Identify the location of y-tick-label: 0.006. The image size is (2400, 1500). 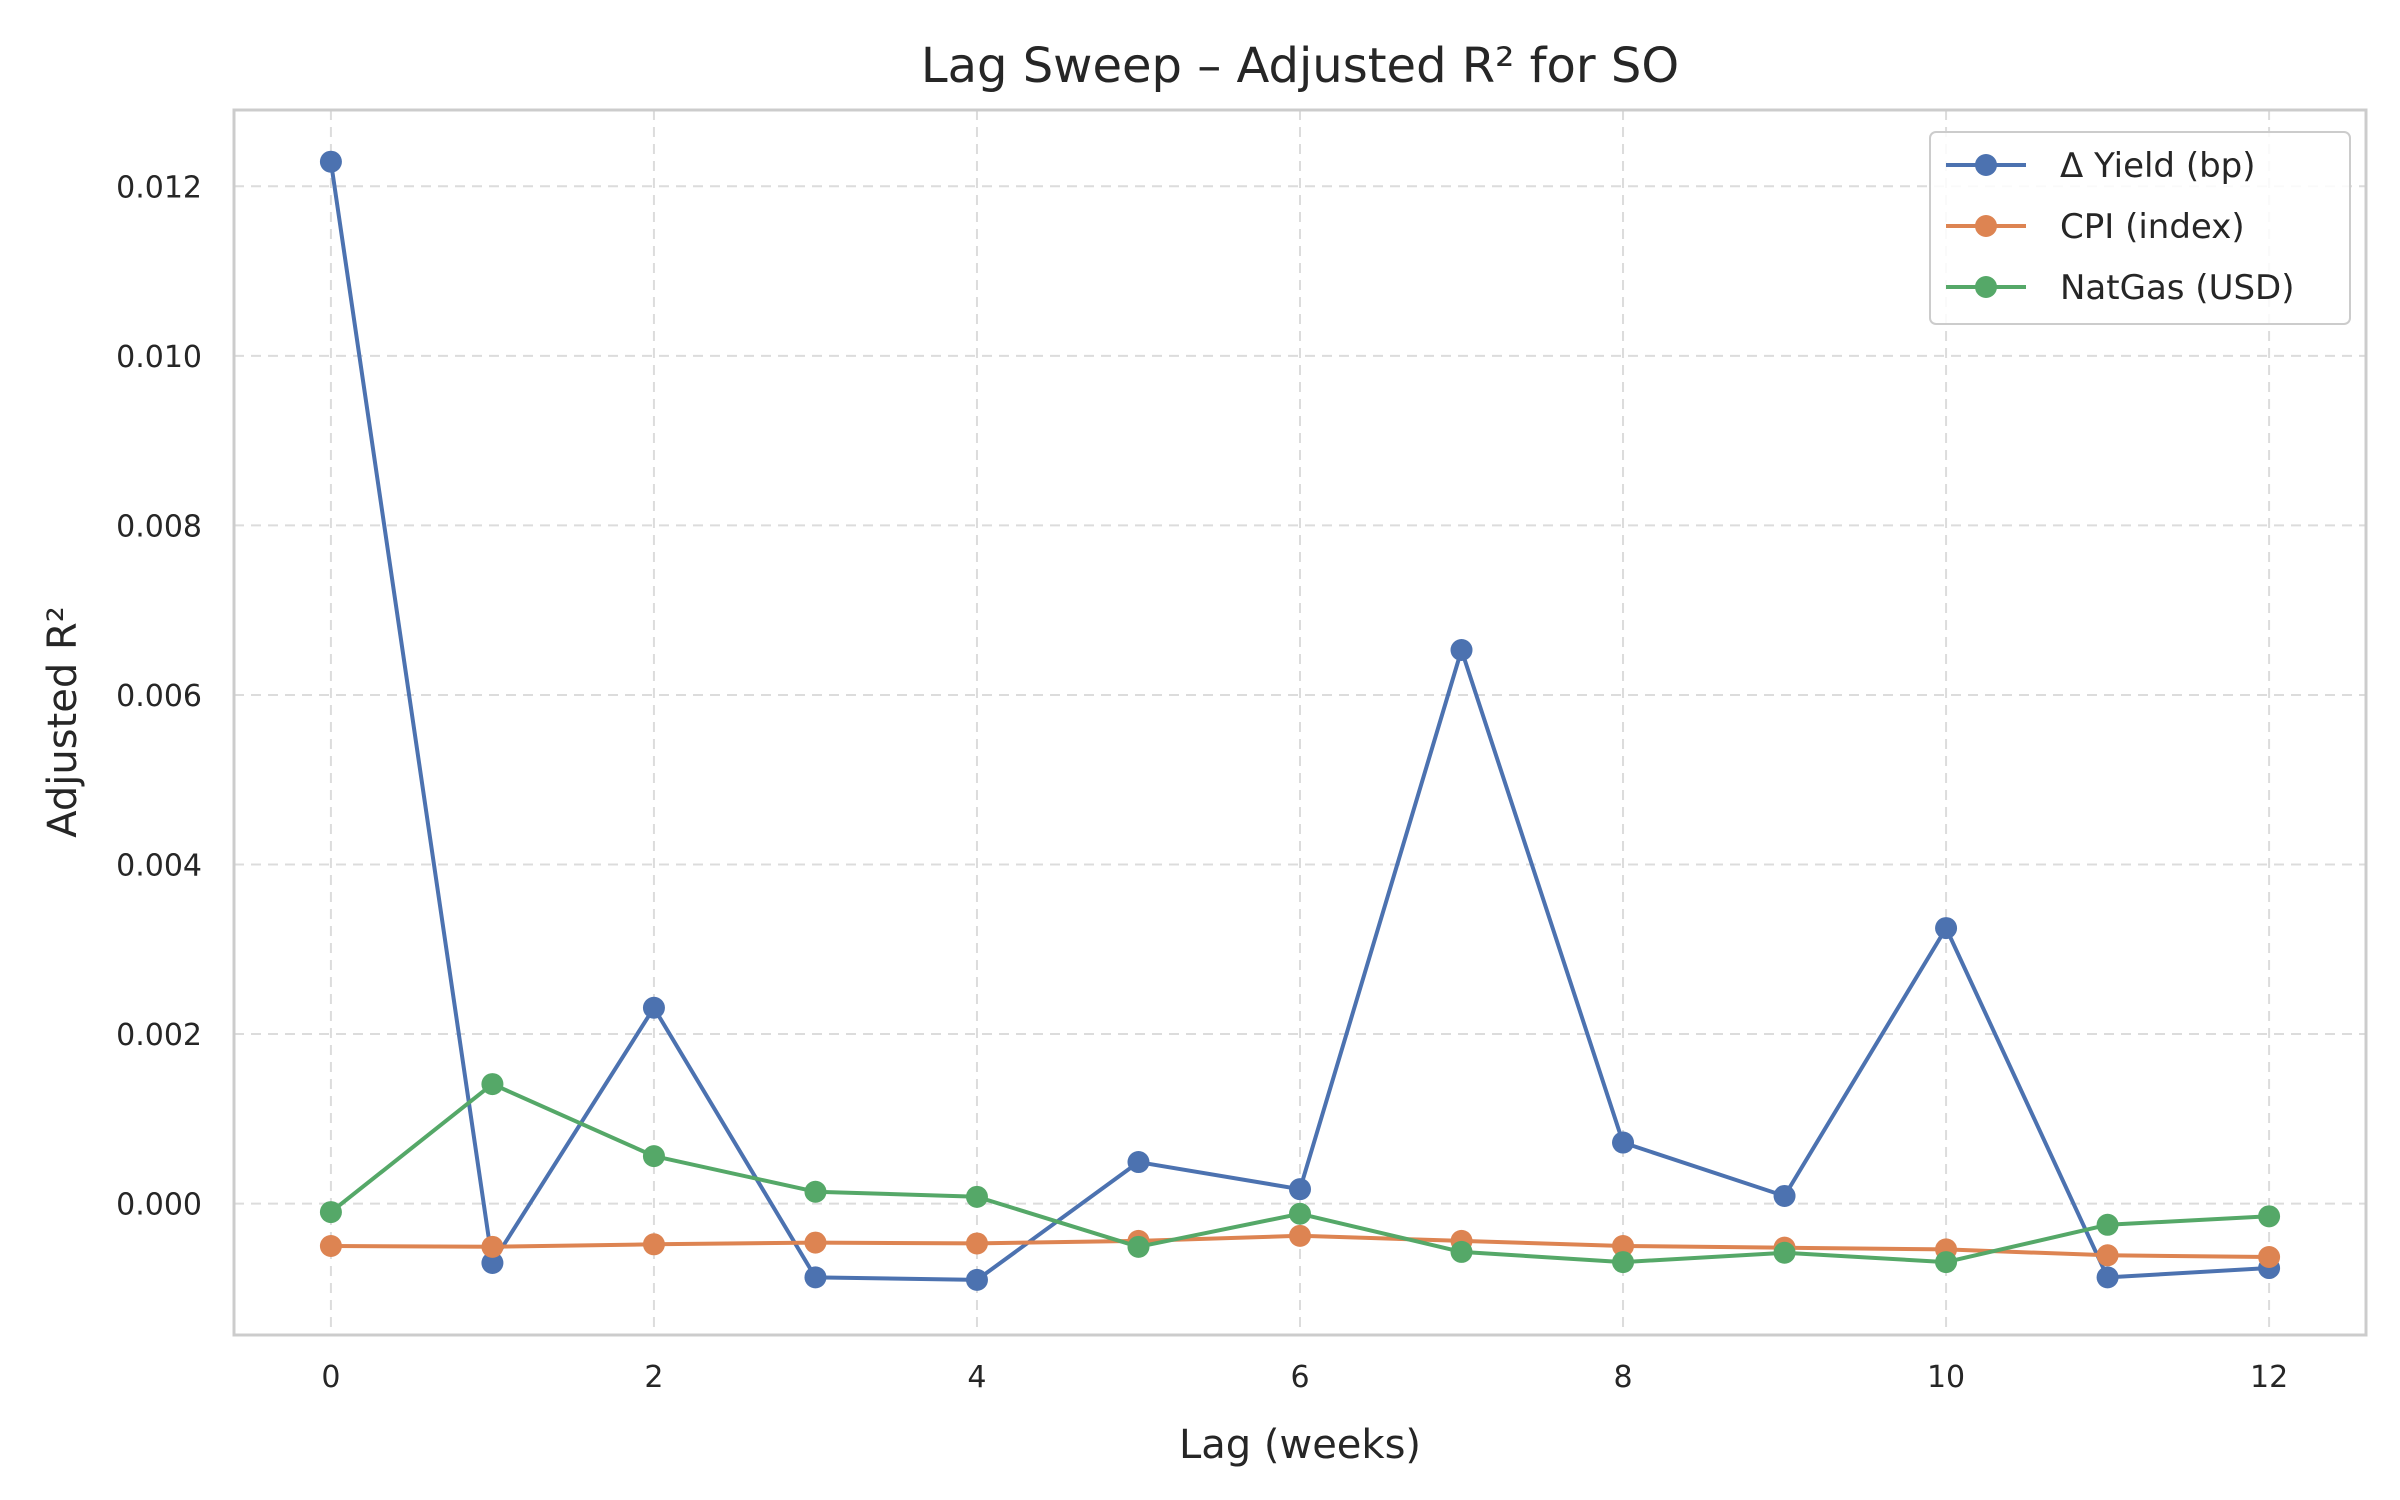
(159, 696).